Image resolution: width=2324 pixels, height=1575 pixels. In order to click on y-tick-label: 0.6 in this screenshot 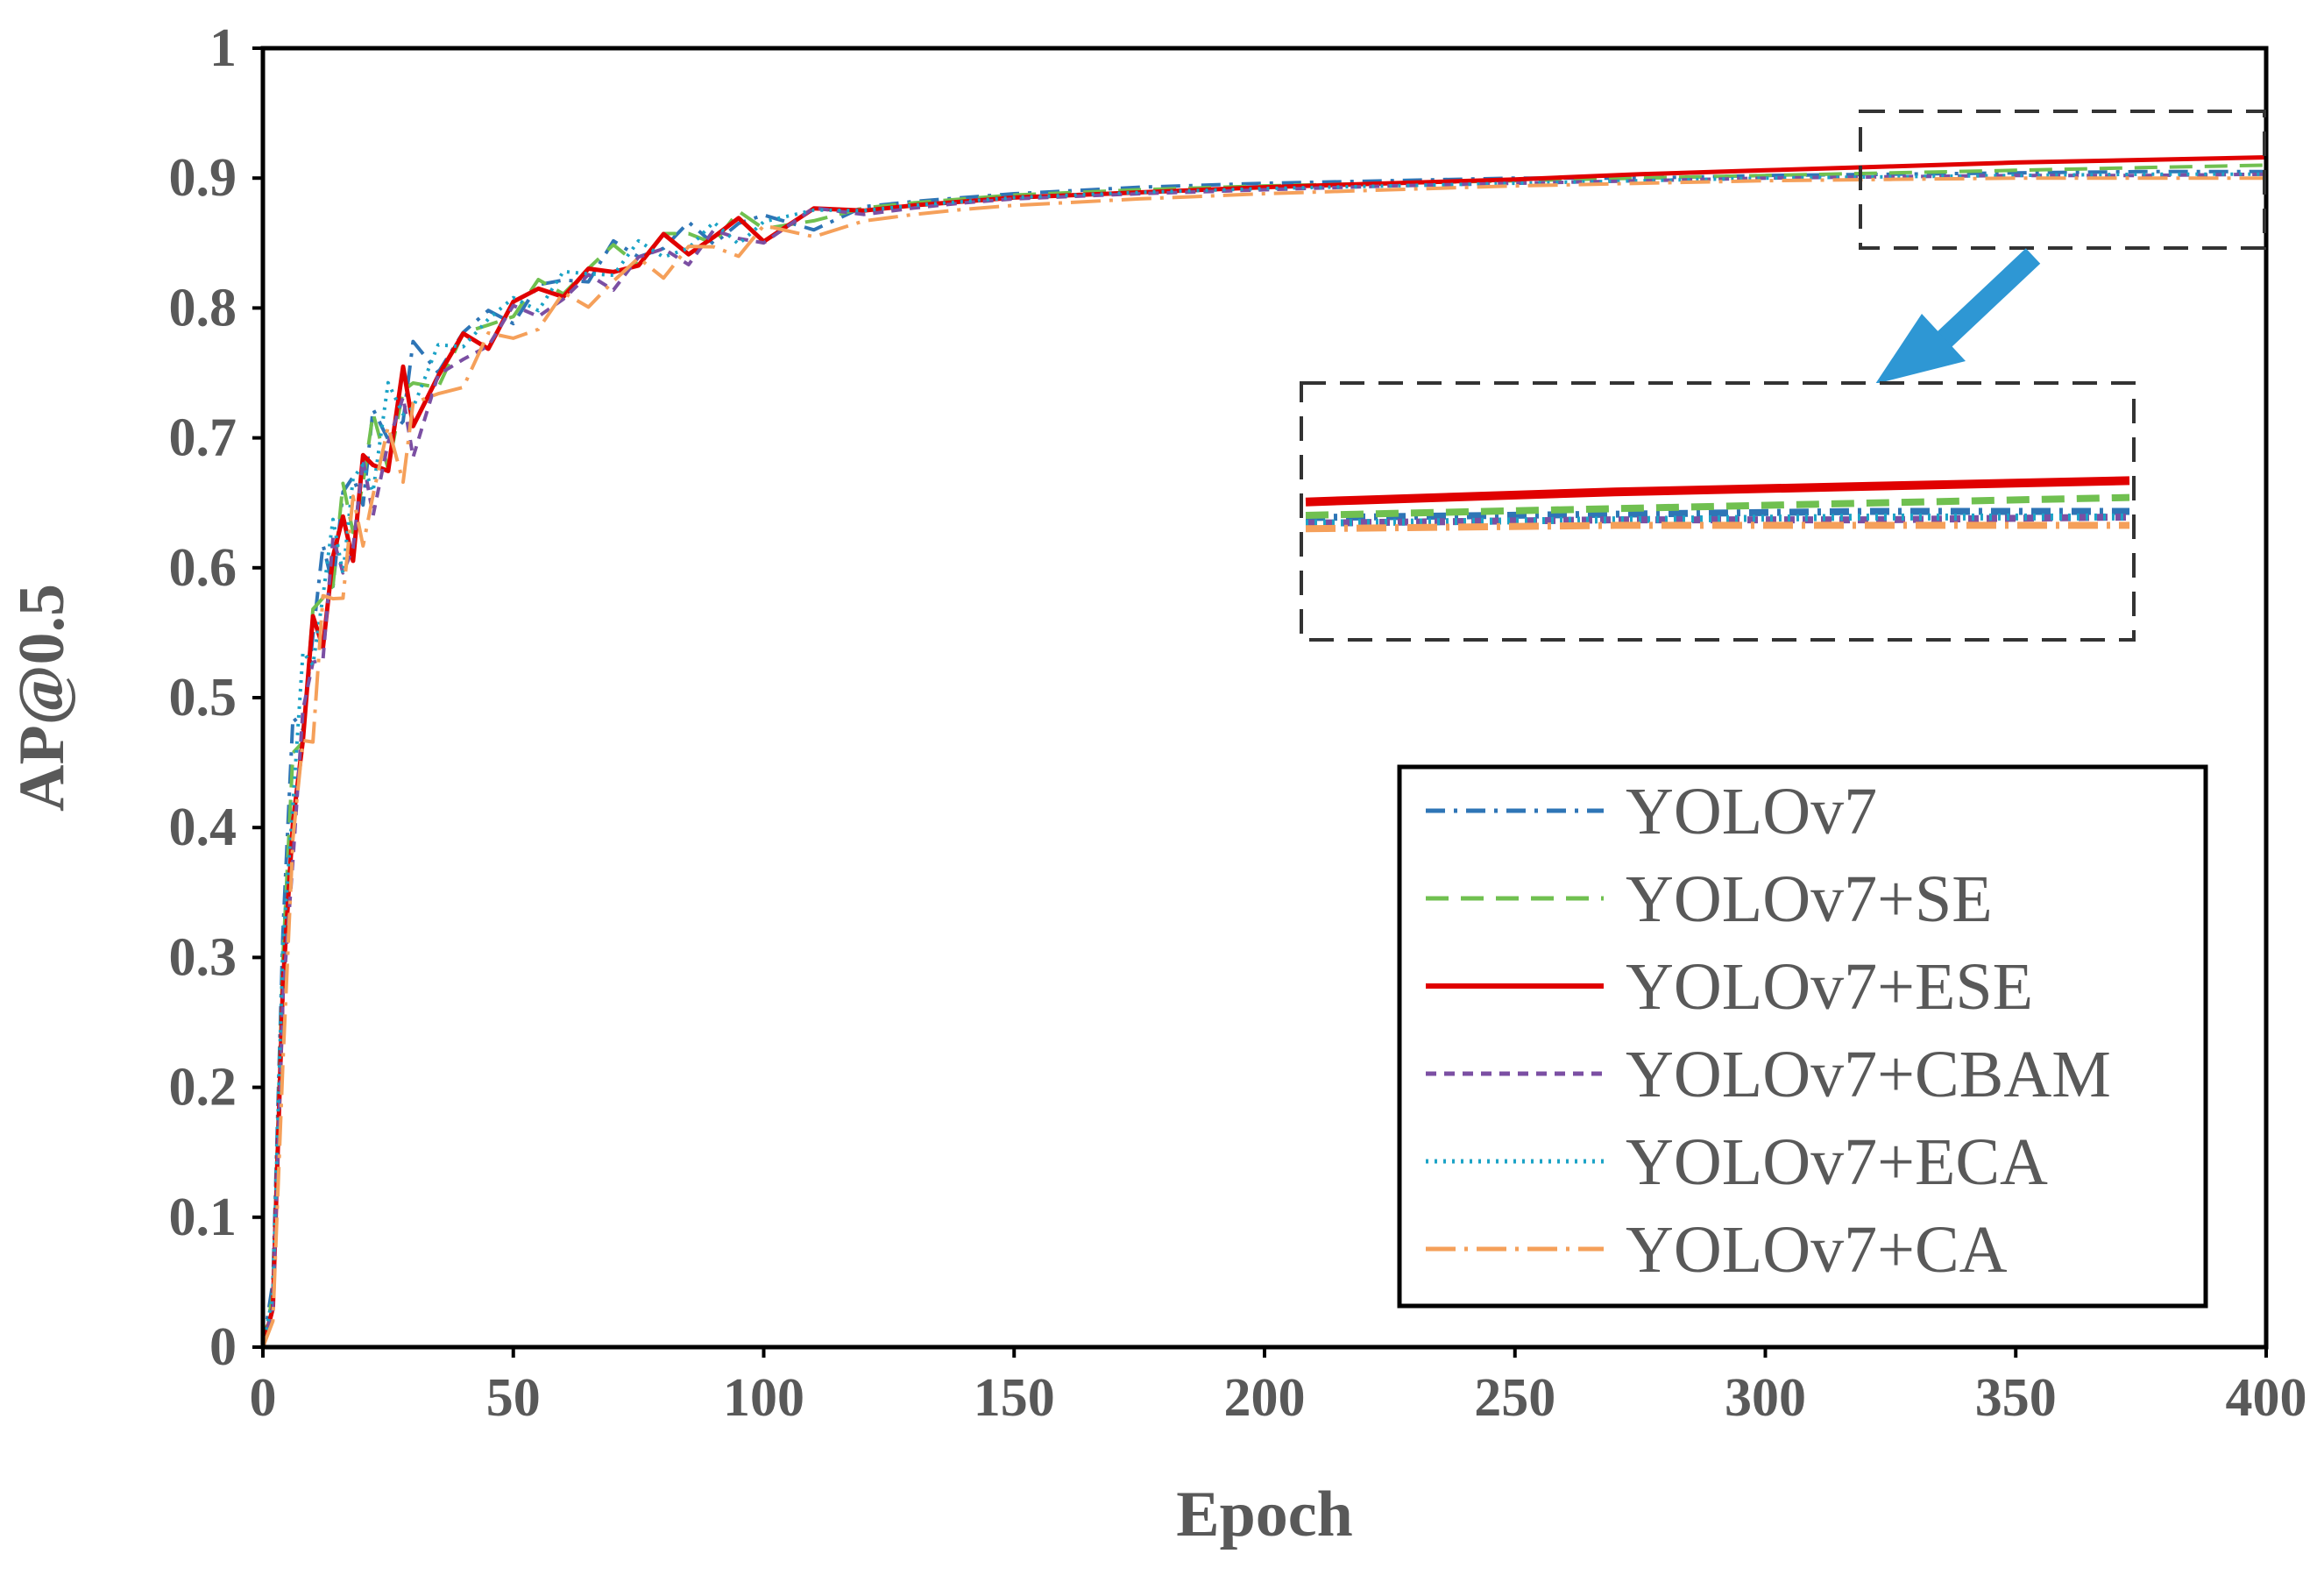, I will do `click(203, 568)`.